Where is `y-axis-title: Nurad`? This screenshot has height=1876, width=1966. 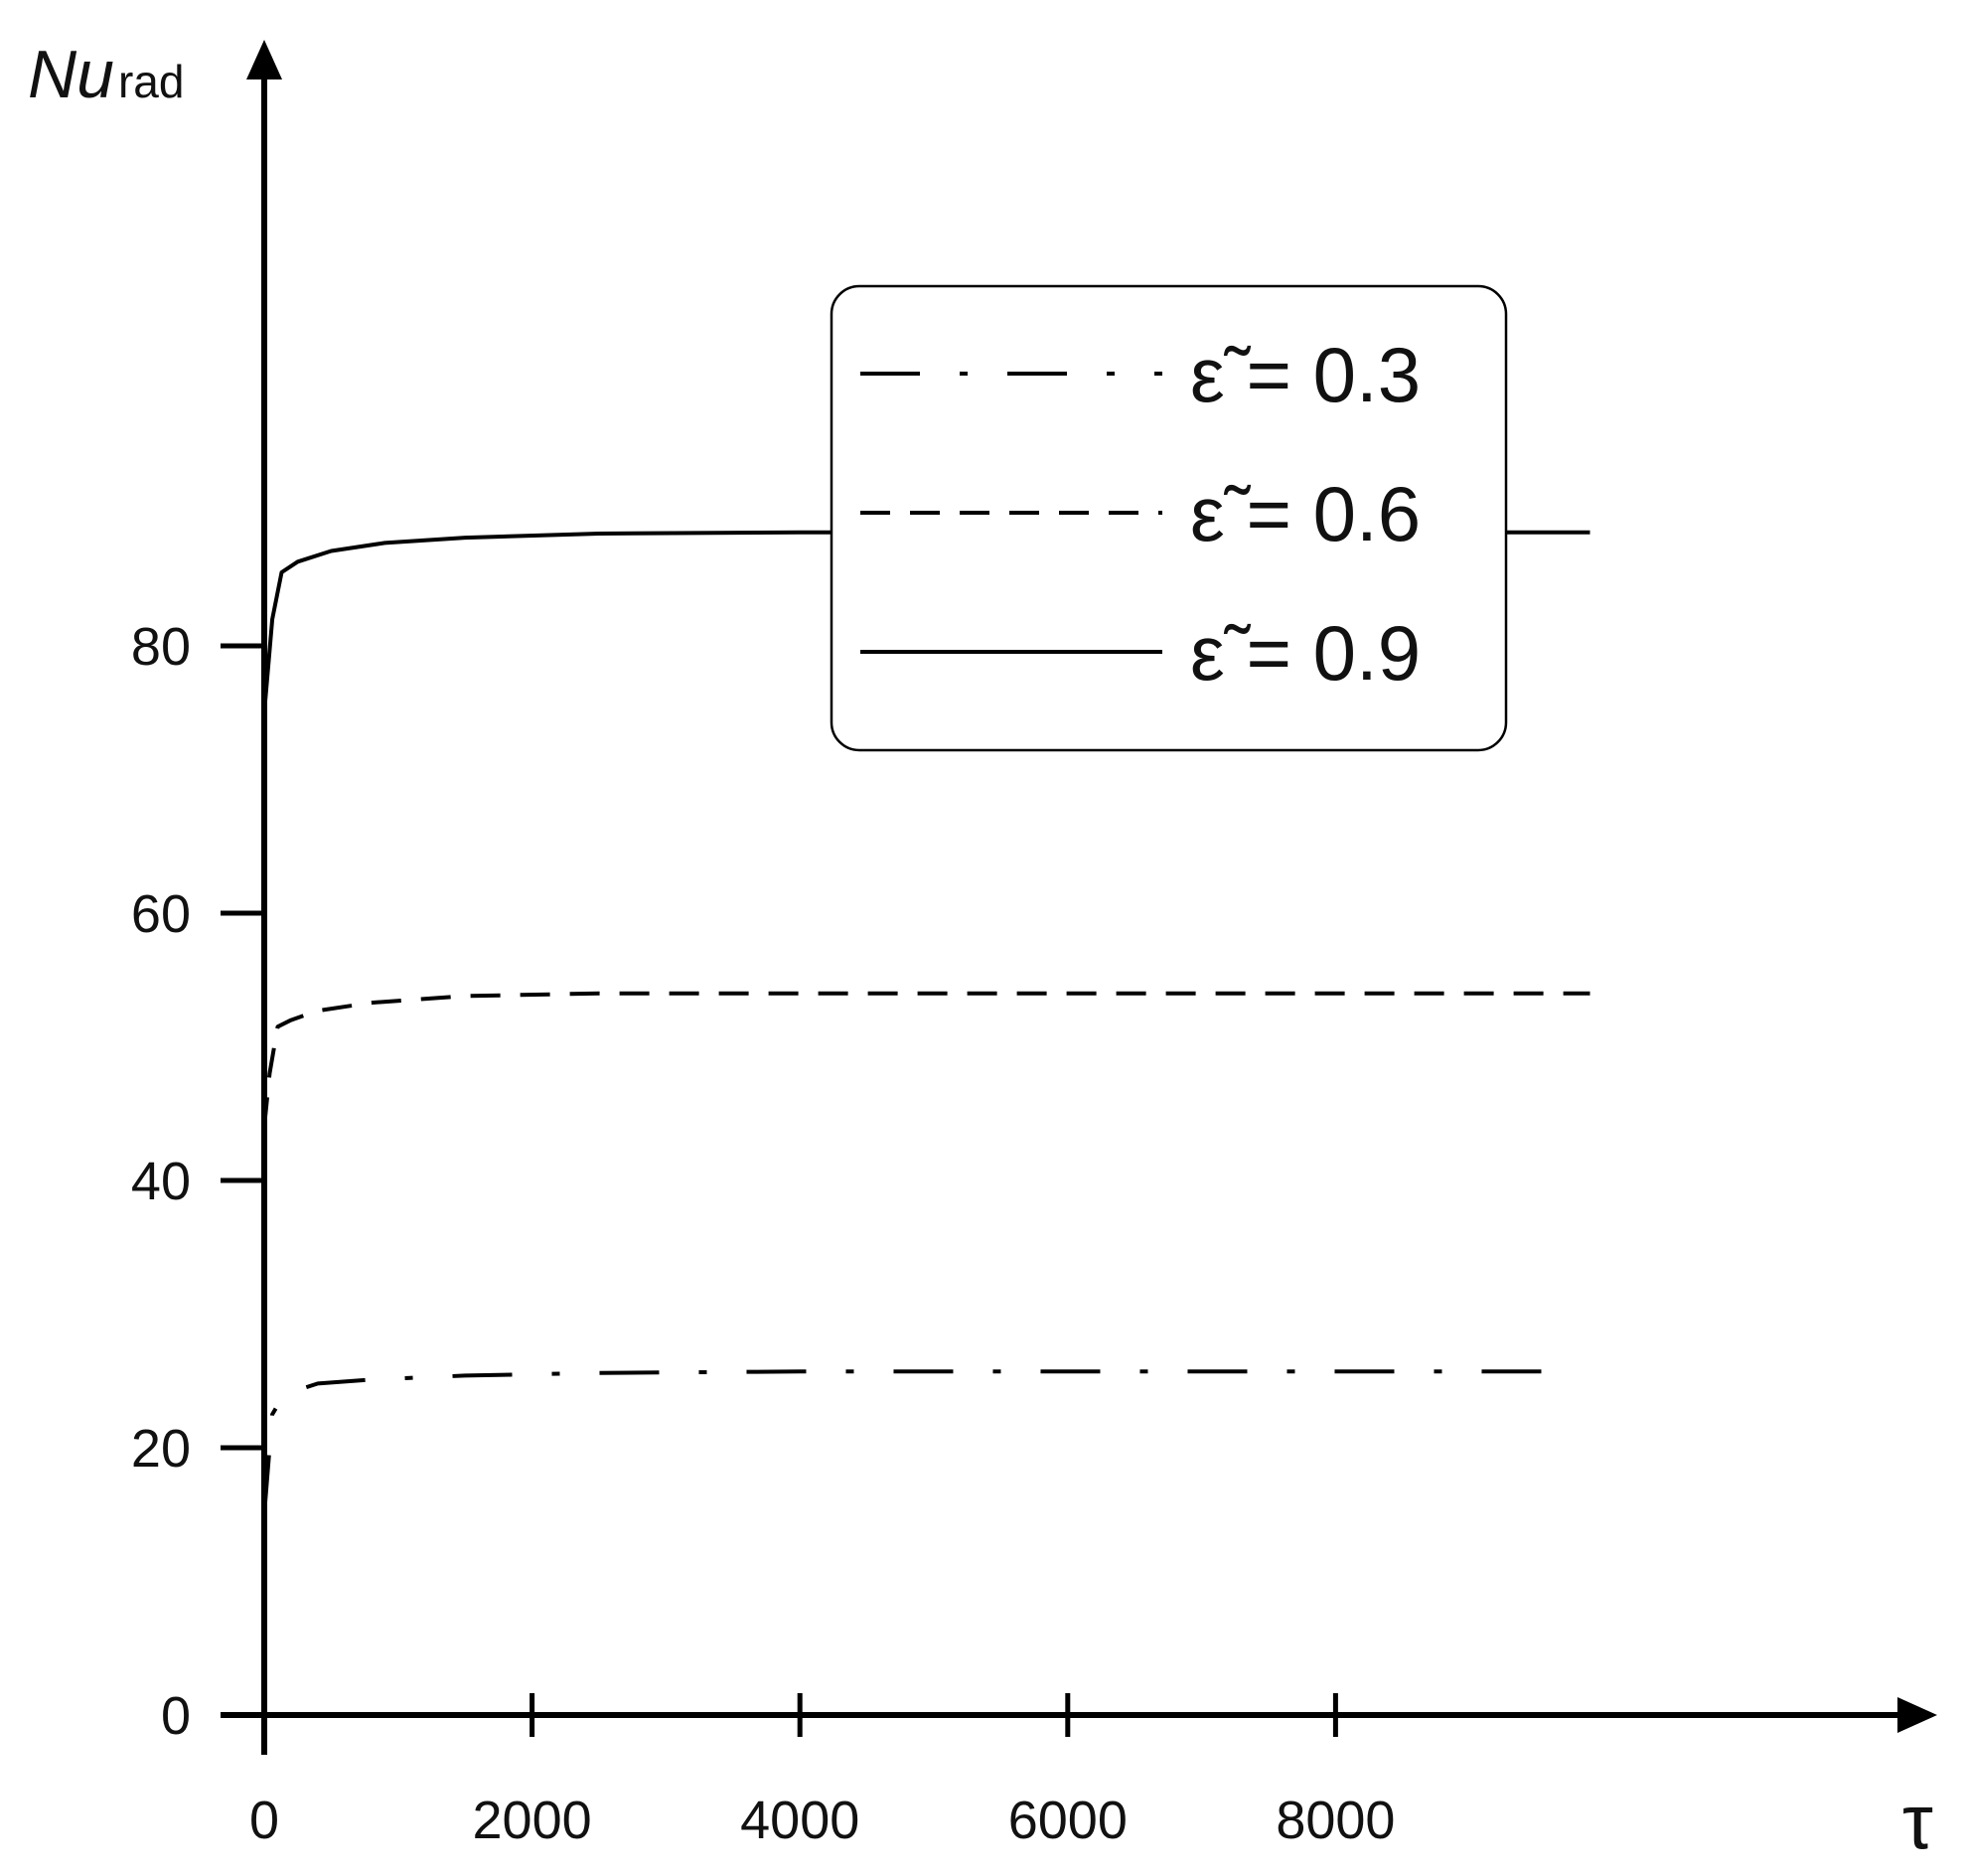 y-axis-title: Nurad is located at coordinates (106, 75).